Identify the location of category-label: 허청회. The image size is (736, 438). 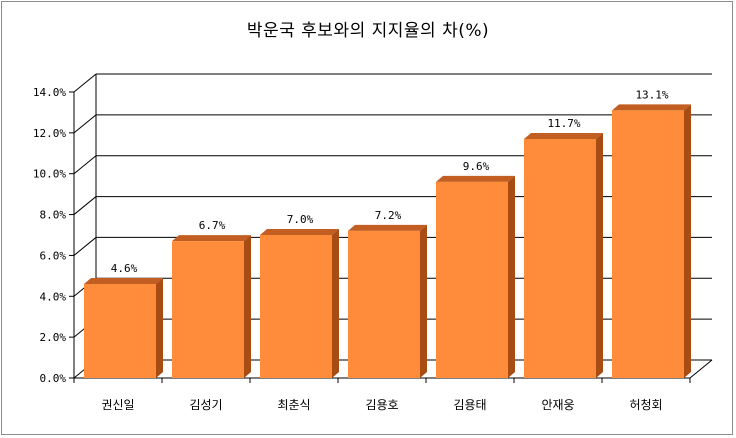
(645, 405).